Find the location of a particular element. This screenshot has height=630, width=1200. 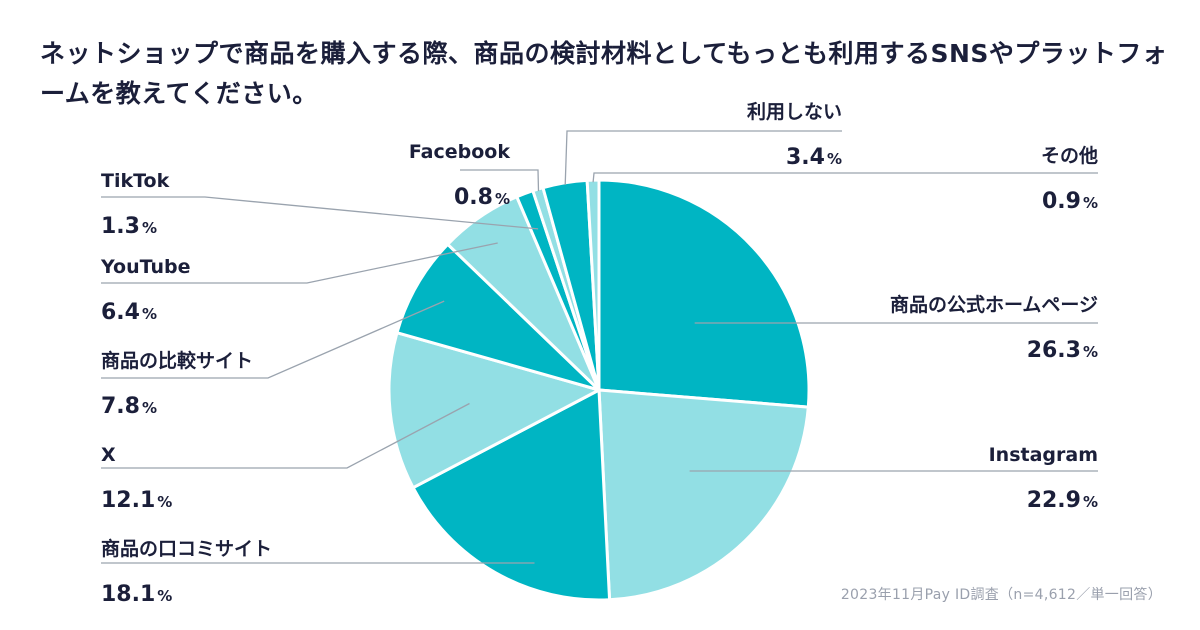

slice-value-8: 0.8% is located at coordinates (482, 197).